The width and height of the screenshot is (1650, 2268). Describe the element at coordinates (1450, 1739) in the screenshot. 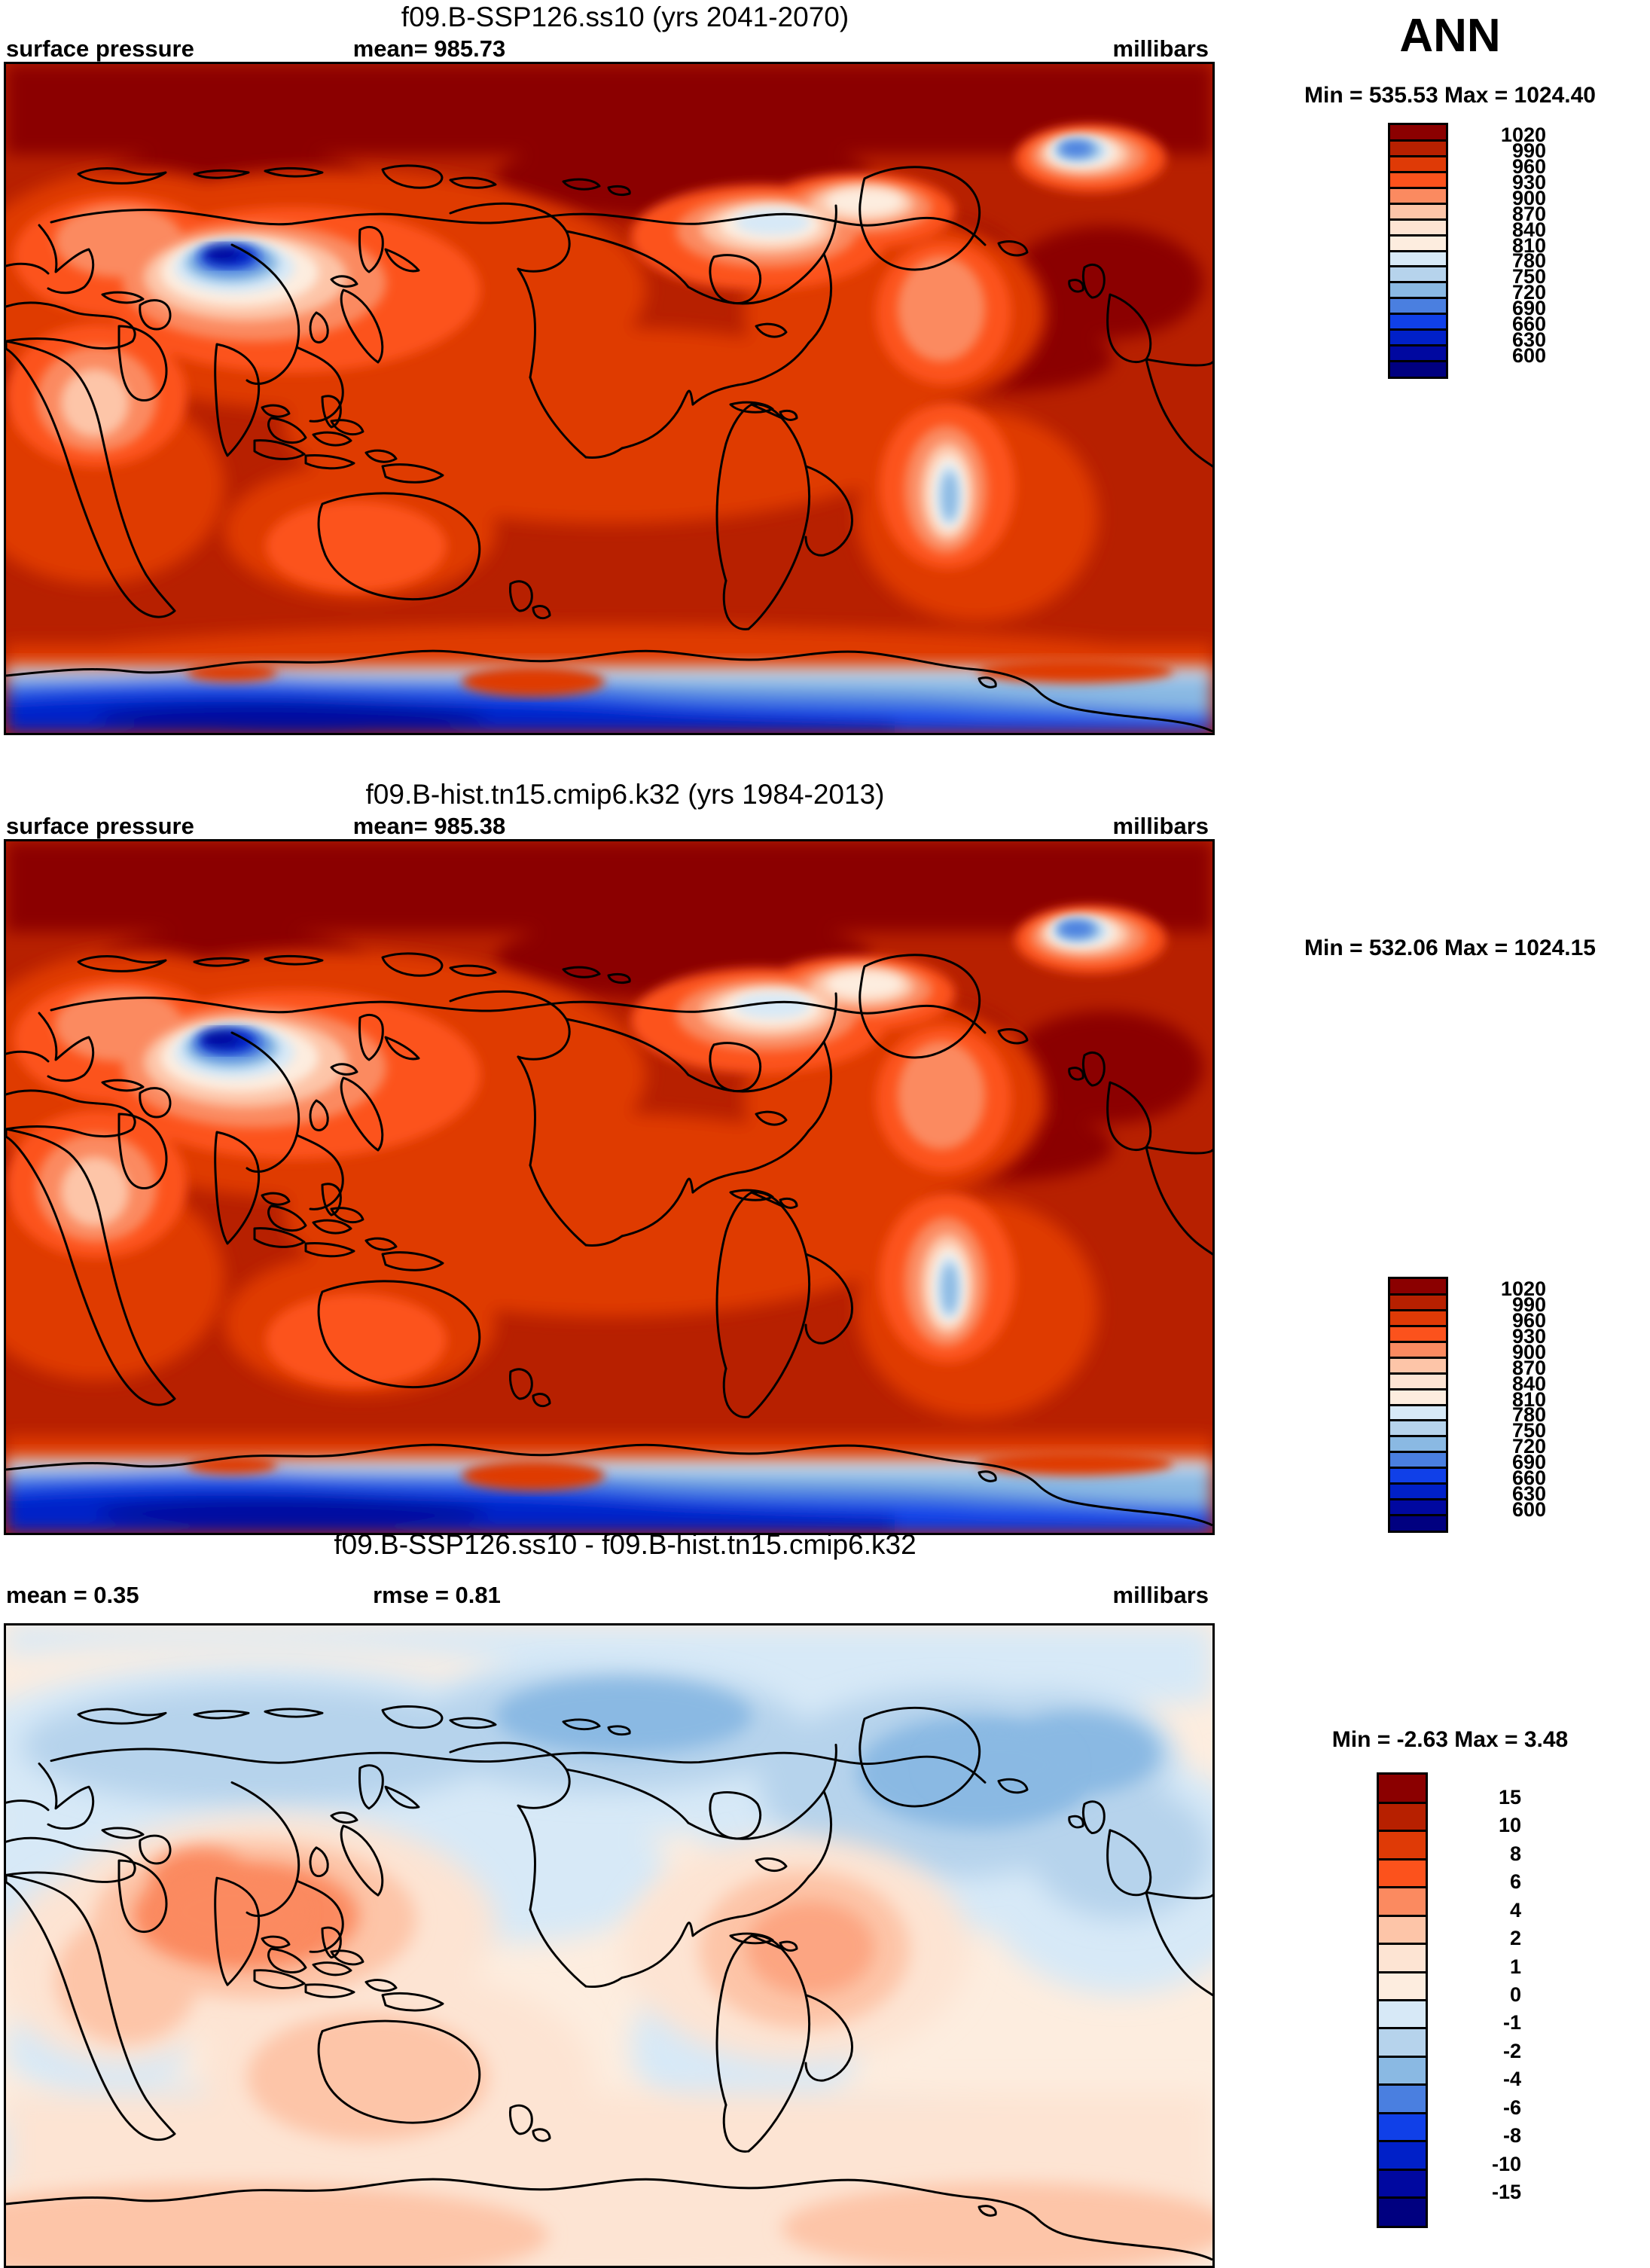

I see `panel-diff-minmax: Min = -2.63 Max = 3.48` at that location.